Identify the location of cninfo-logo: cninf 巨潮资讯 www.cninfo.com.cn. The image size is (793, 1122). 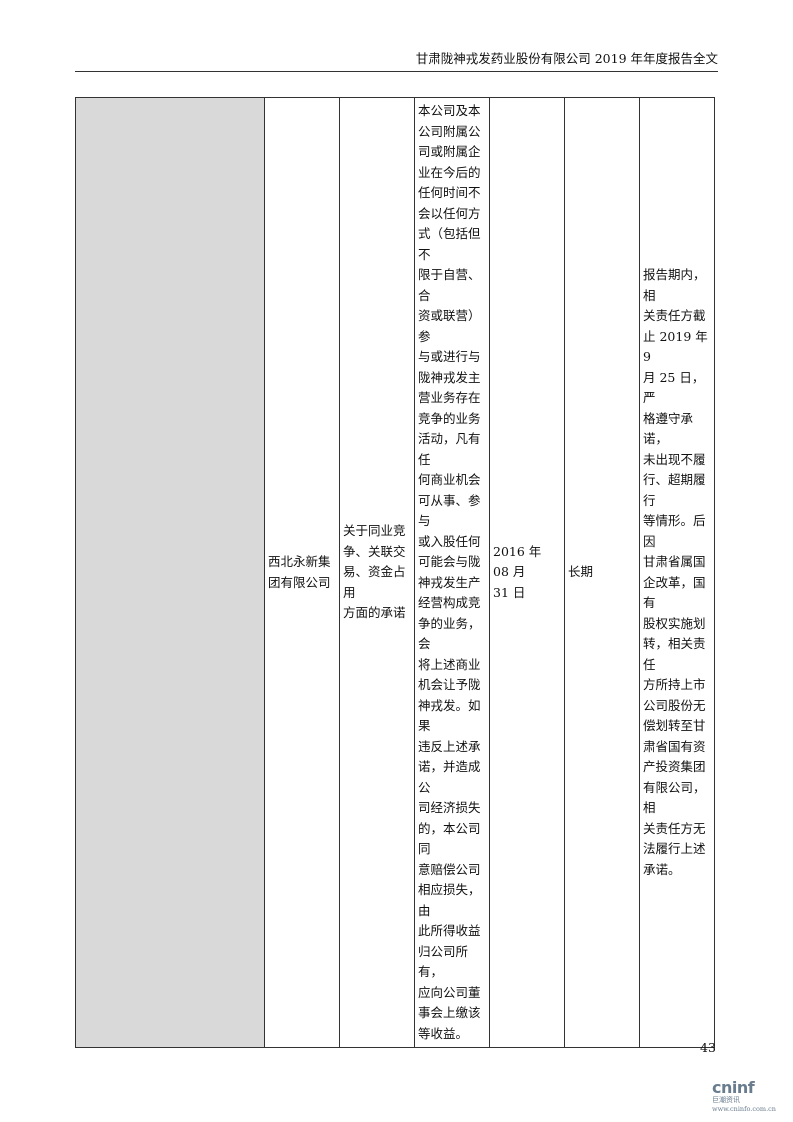
(749, 1096).